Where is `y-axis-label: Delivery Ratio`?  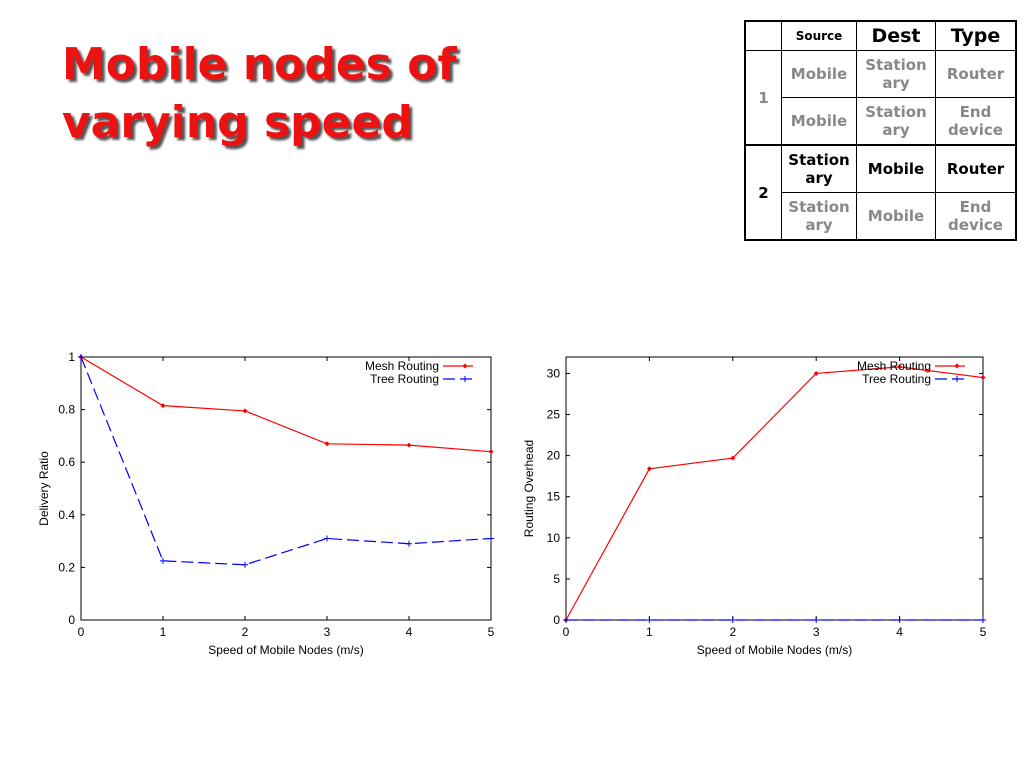
y-axis-label: Delivery Ratio is located at coordinates (44, 488).